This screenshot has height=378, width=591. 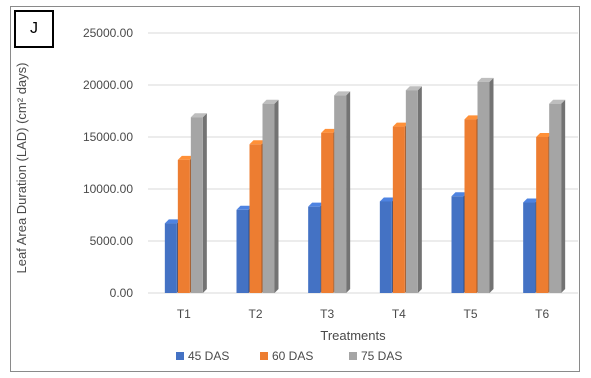 I want to click on x-tick-label: T4, so click(x=399, y=314).